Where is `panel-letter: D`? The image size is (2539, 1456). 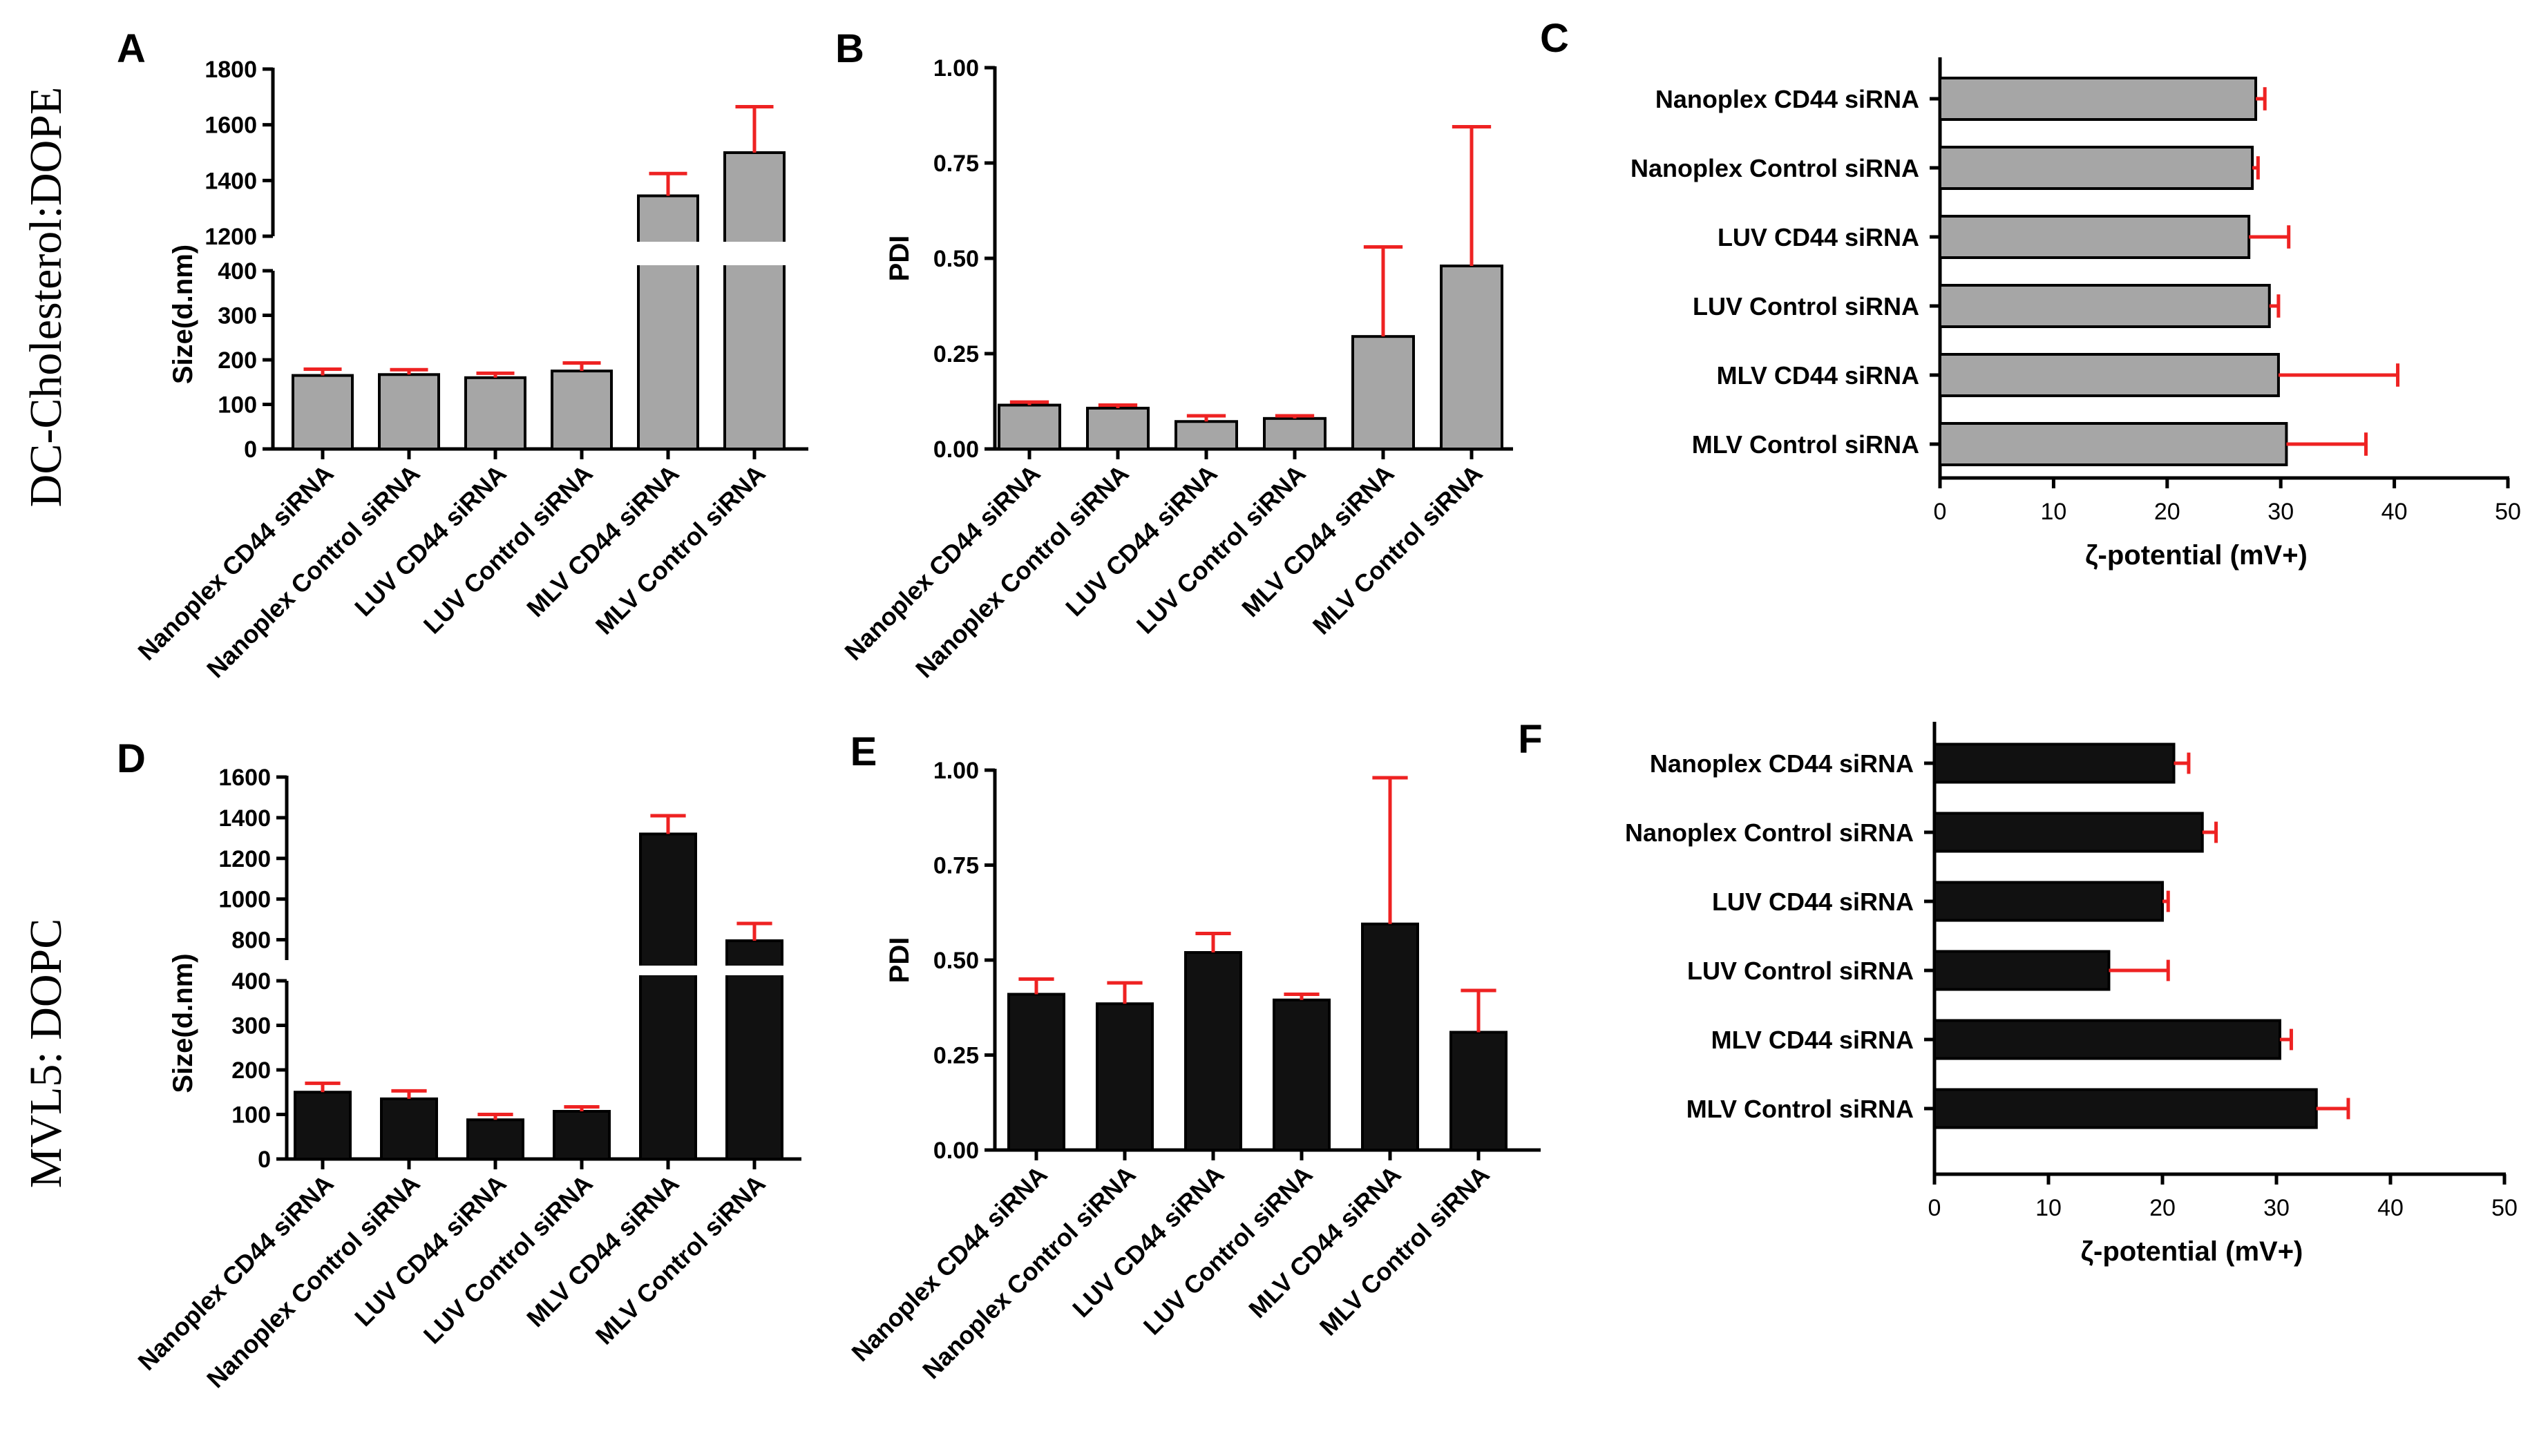 panel-letter: D is located at coordinates (131, 758).